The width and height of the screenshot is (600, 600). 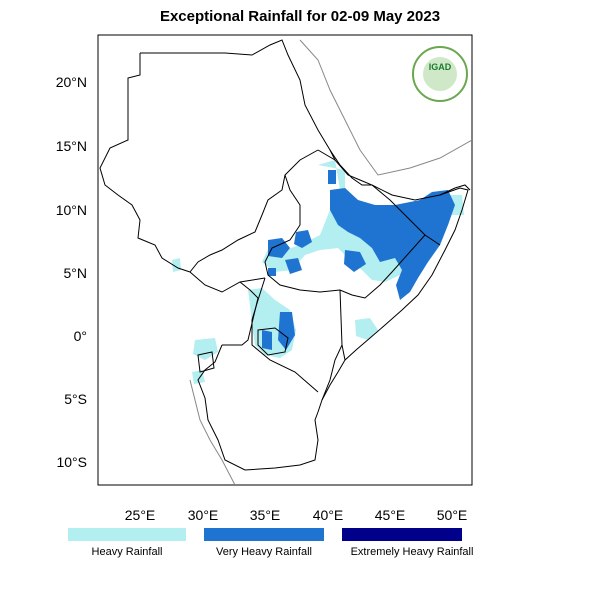 I want to click on lon-label-40e: 40°E, so click(x=328, y=515).